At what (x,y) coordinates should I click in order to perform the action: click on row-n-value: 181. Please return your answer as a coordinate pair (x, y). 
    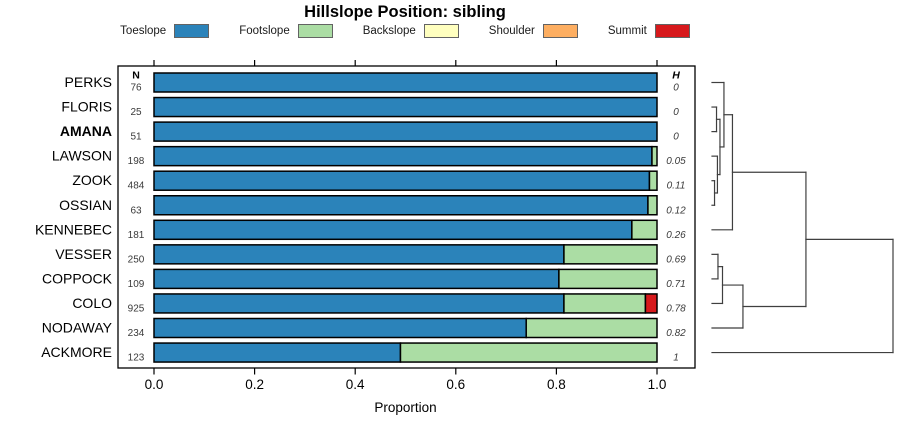
    Looking at the image, I should click on (136, 235).